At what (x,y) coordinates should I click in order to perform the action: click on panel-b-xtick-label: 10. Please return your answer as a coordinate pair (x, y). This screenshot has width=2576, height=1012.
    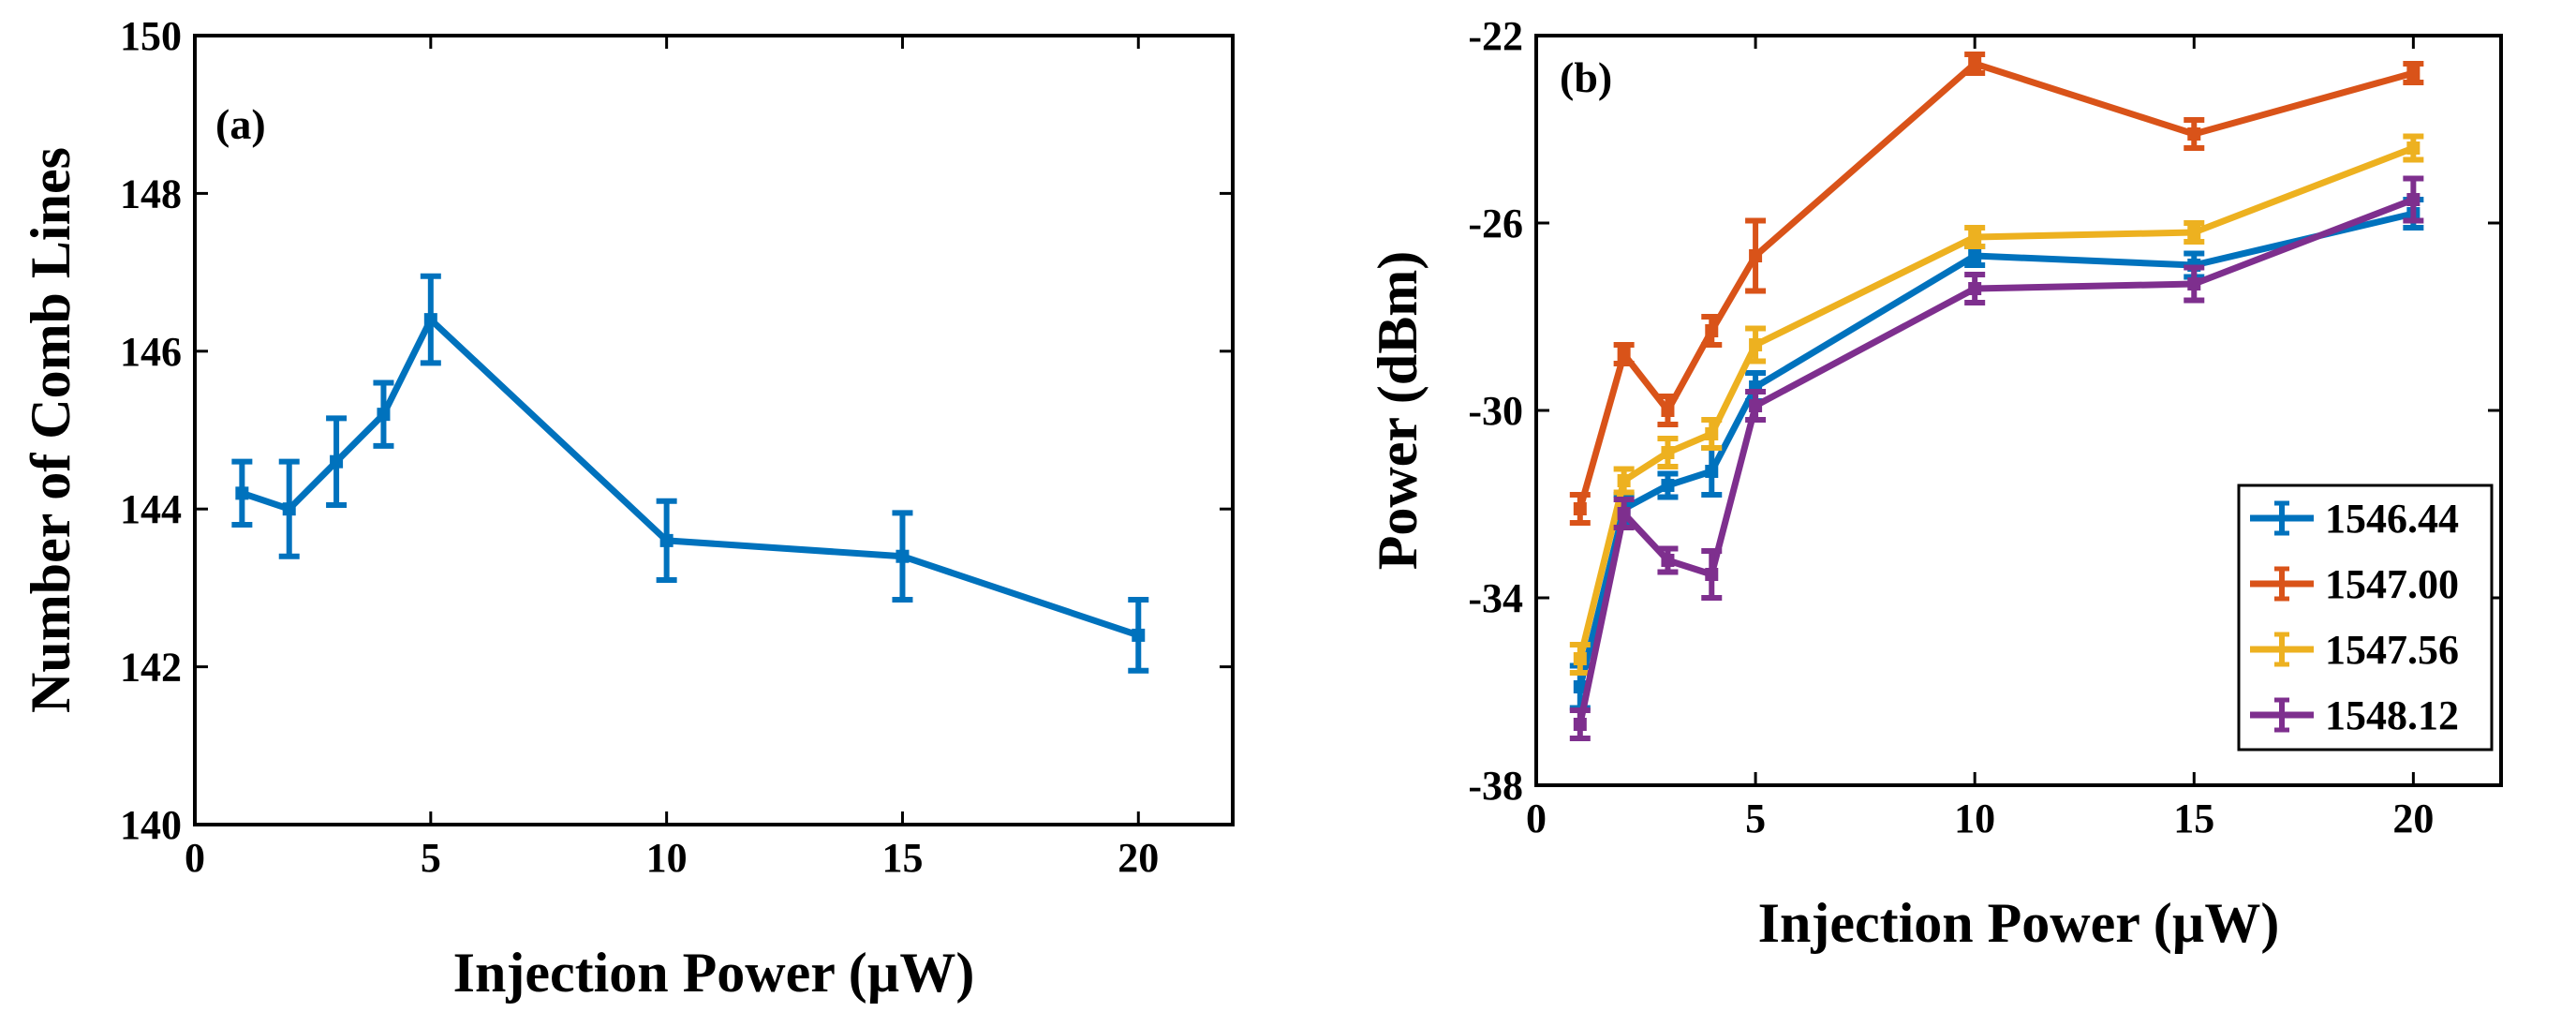
    Looking at the image, I should click on (1974, 819).